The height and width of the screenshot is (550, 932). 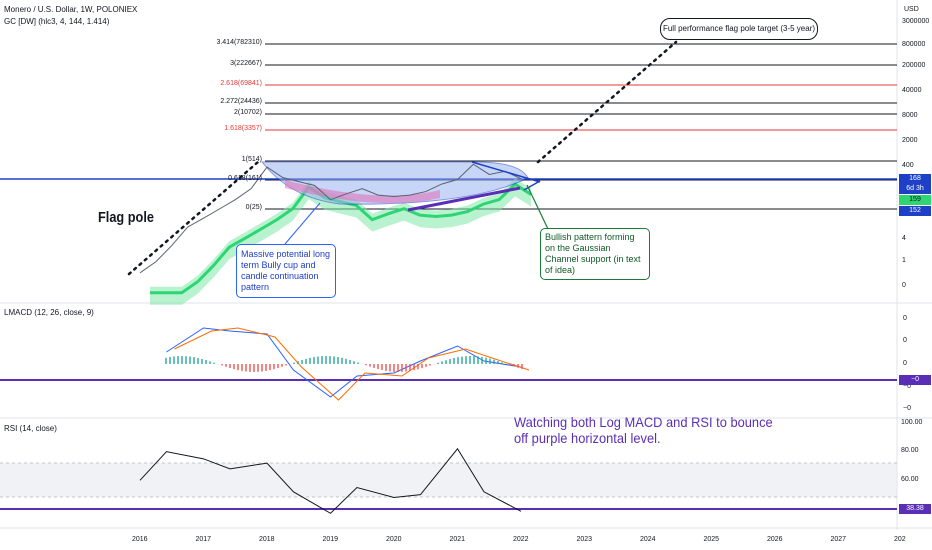 What do you see at coordinates (910, 140) in the screenshot?
I see `price-tick: 2000` at bounding box center [910, 140].